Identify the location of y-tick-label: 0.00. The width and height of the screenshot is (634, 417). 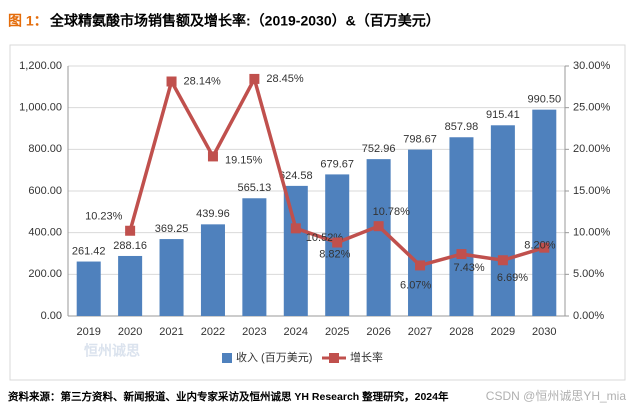
(51, 316).